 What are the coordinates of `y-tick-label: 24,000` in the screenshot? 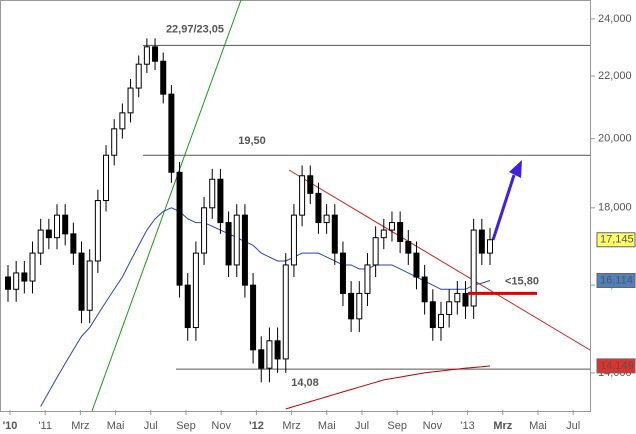 It's located at (615, 19).